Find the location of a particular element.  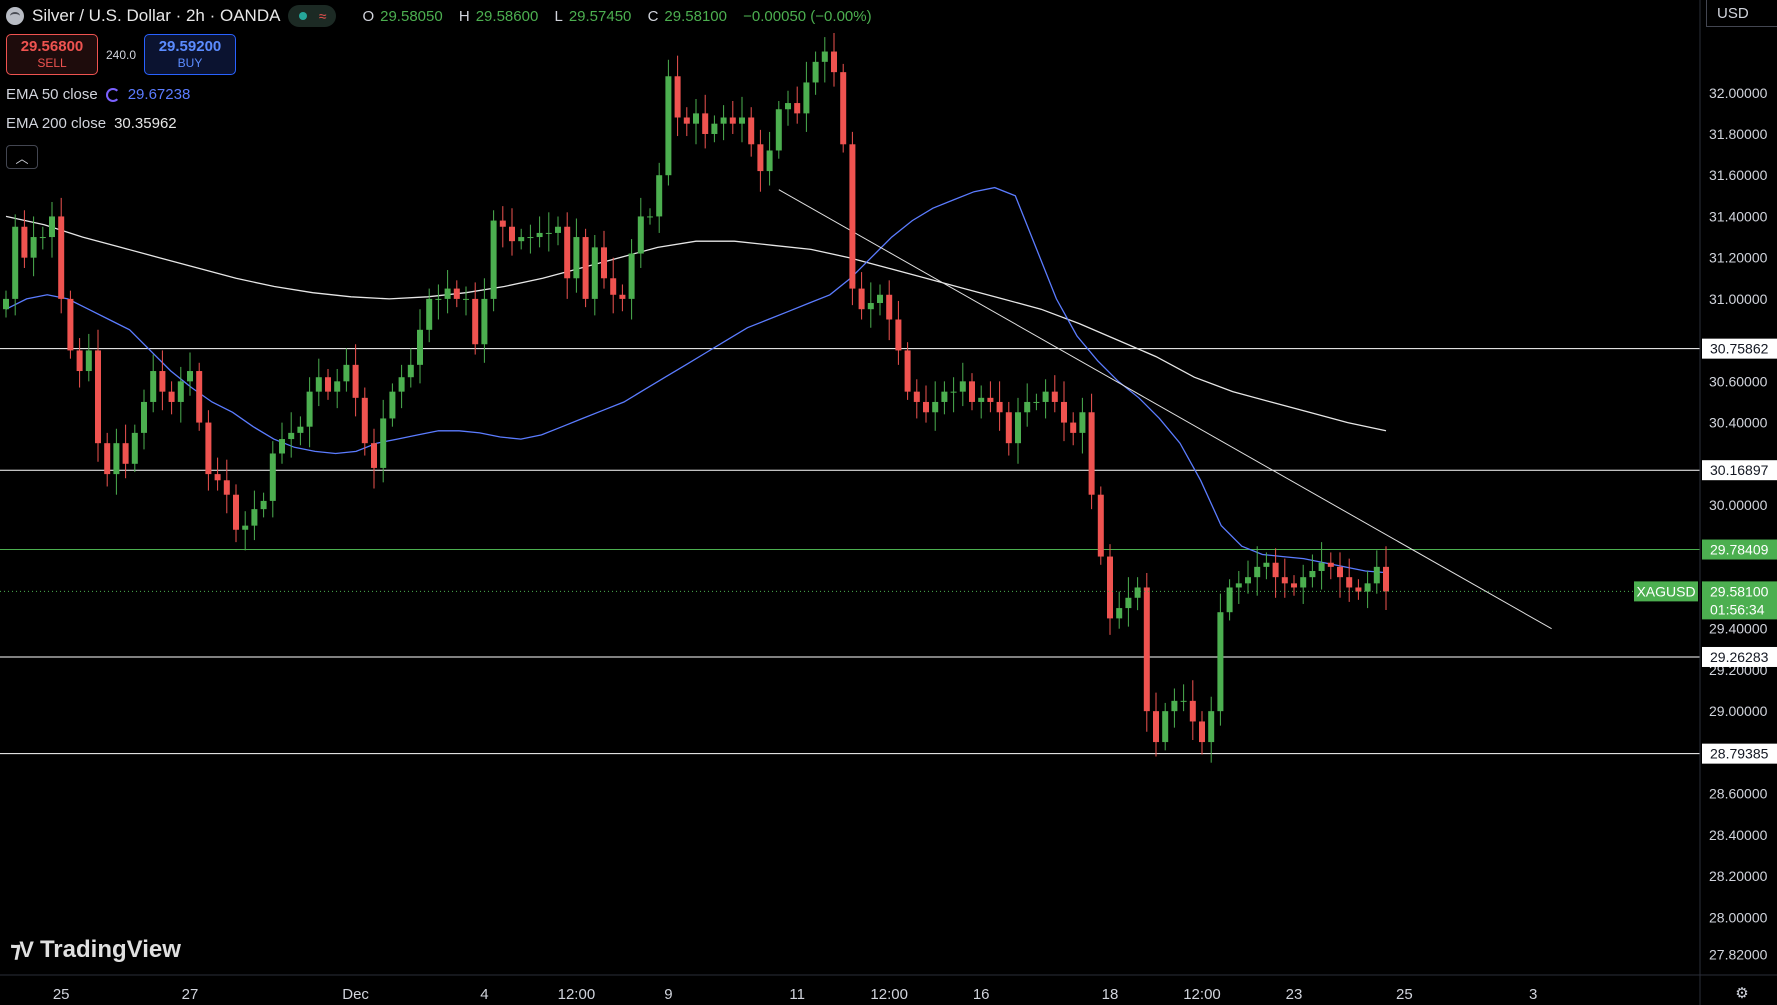

time-axis: 25 27 Dec 4 12:00 9 11 12:00 16 18 12:00 23 25 3 is located at coordinates (795, 994).